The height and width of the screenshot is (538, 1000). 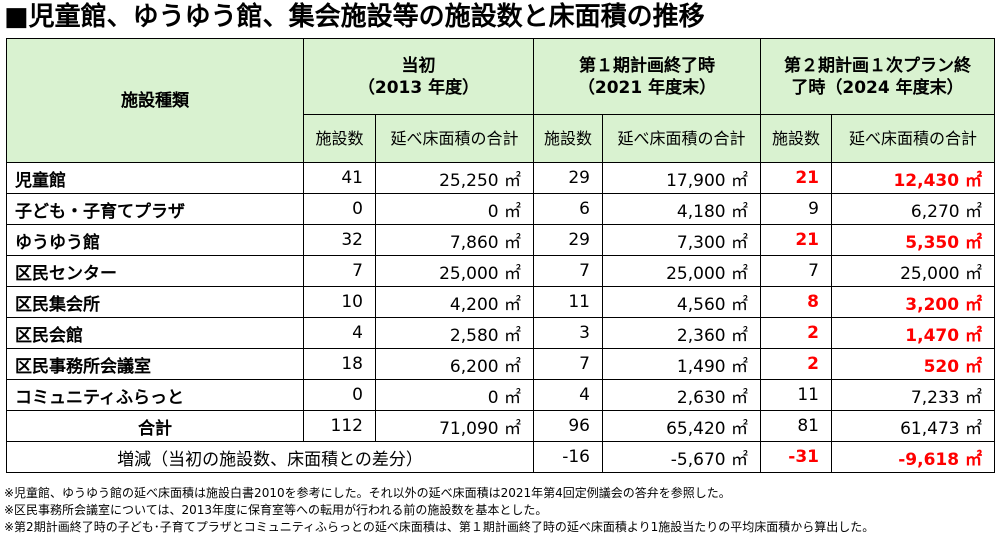 What do you see at coordinates (913, 209) in the screenshot?
I see `area-phase2: 6,270 ㎡` at bounding box center [913, 209].